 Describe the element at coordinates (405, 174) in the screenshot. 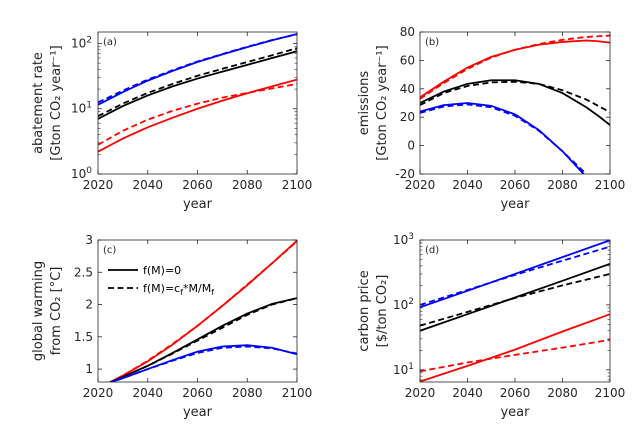

I see `y-tick-label: -20` at that location.